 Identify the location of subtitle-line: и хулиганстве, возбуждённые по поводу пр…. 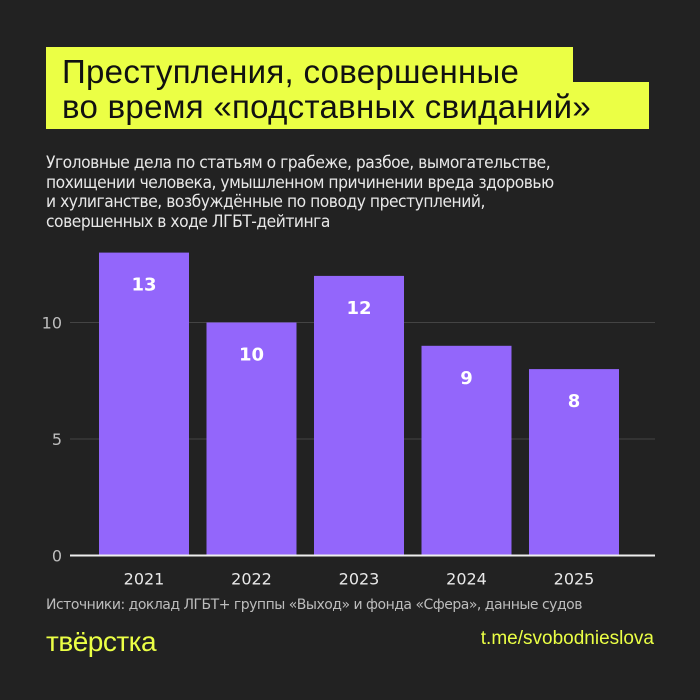
(265, 201).